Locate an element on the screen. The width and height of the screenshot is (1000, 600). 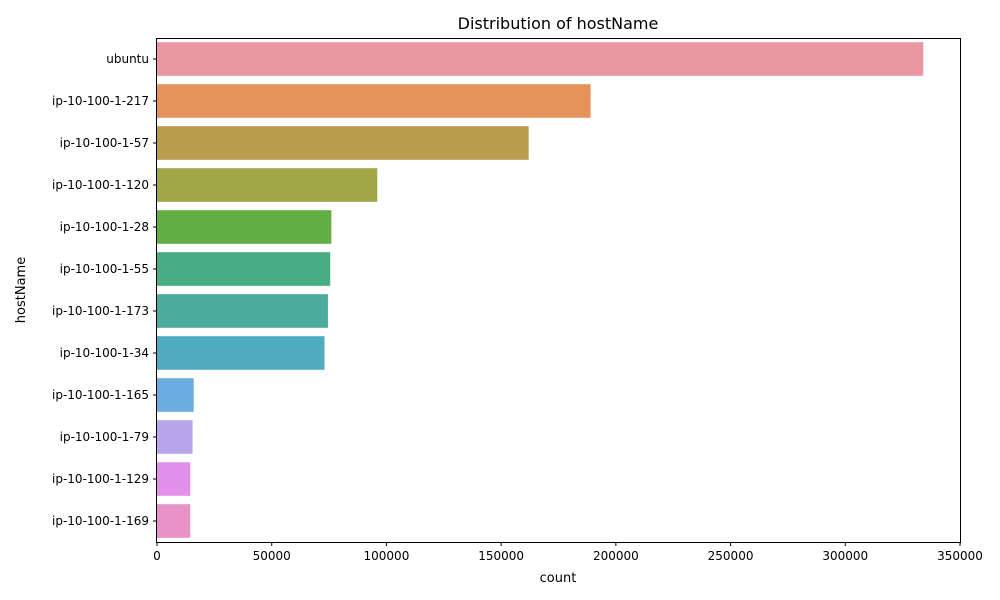
chart-title: Distribution of hostName is located at coordinates (558, 23).